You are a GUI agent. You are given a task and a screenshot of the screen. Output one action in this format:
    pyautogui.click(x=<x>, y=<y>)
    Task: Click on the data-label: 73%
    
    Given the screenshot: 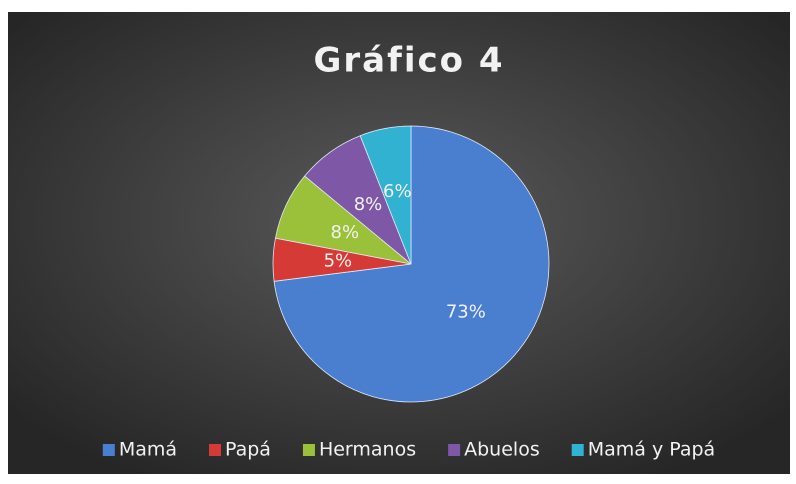 What is the action you would take?
    pyautogui.click(x=466, y=311)
    